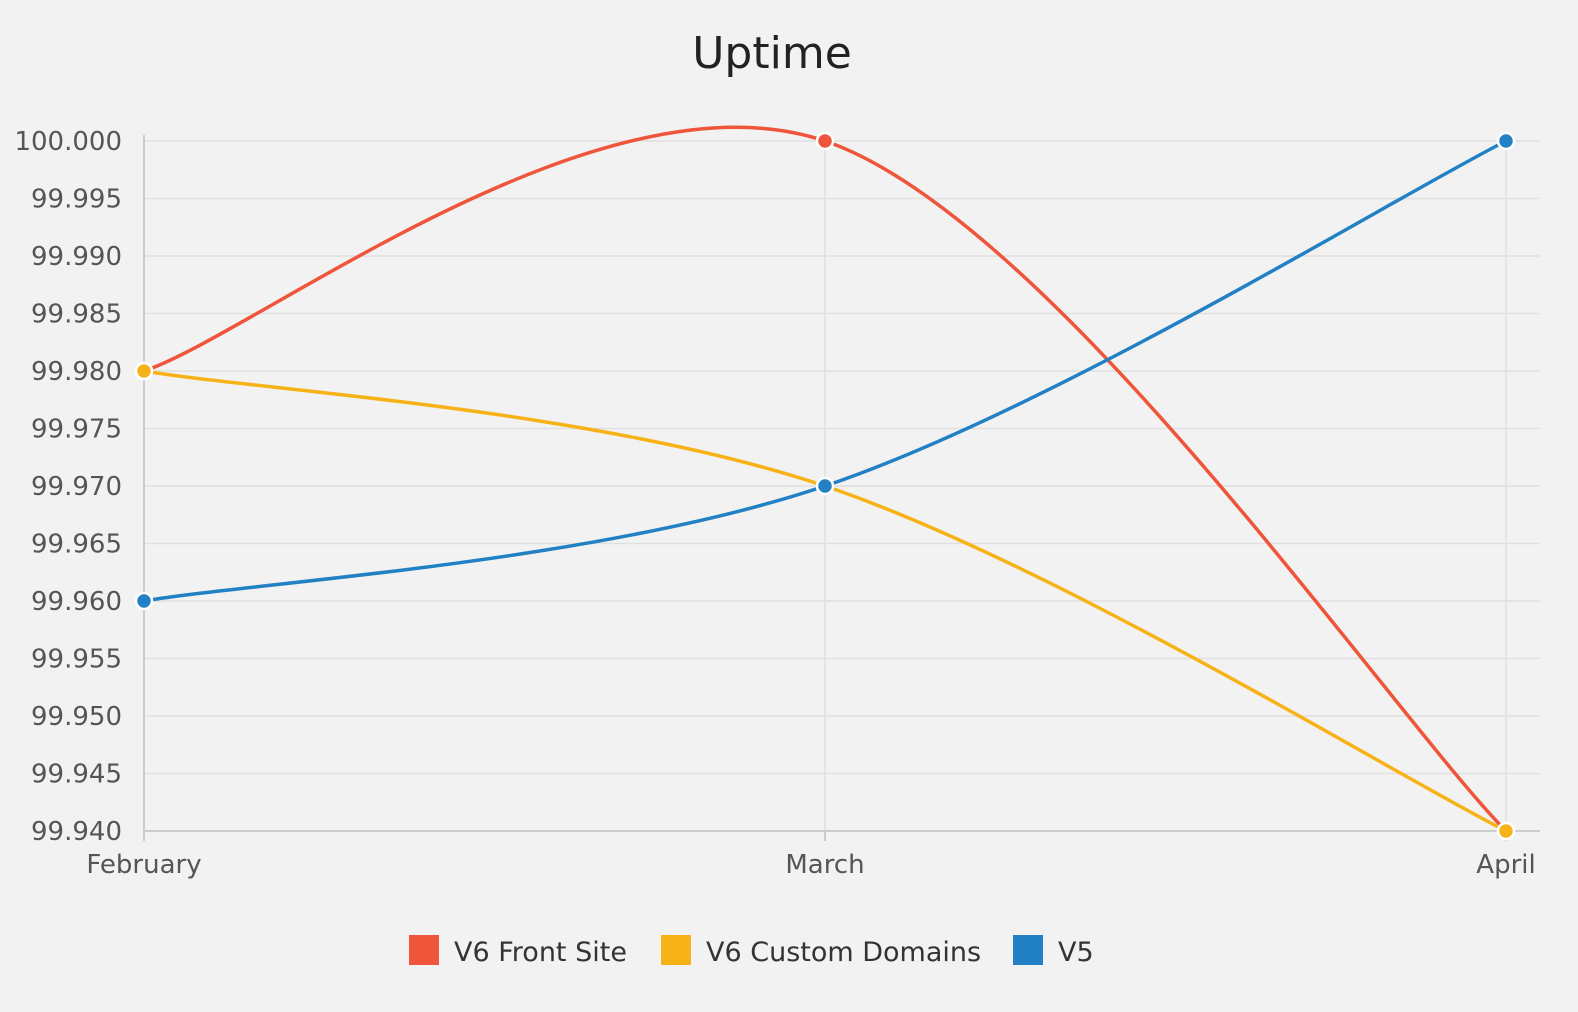 Image resolution: width=1578 pixels, height=1012 pixels. Describe the element at coordinates (540, 952) in the screenshot. I see `legend-label: V6 Front Site` at that location.